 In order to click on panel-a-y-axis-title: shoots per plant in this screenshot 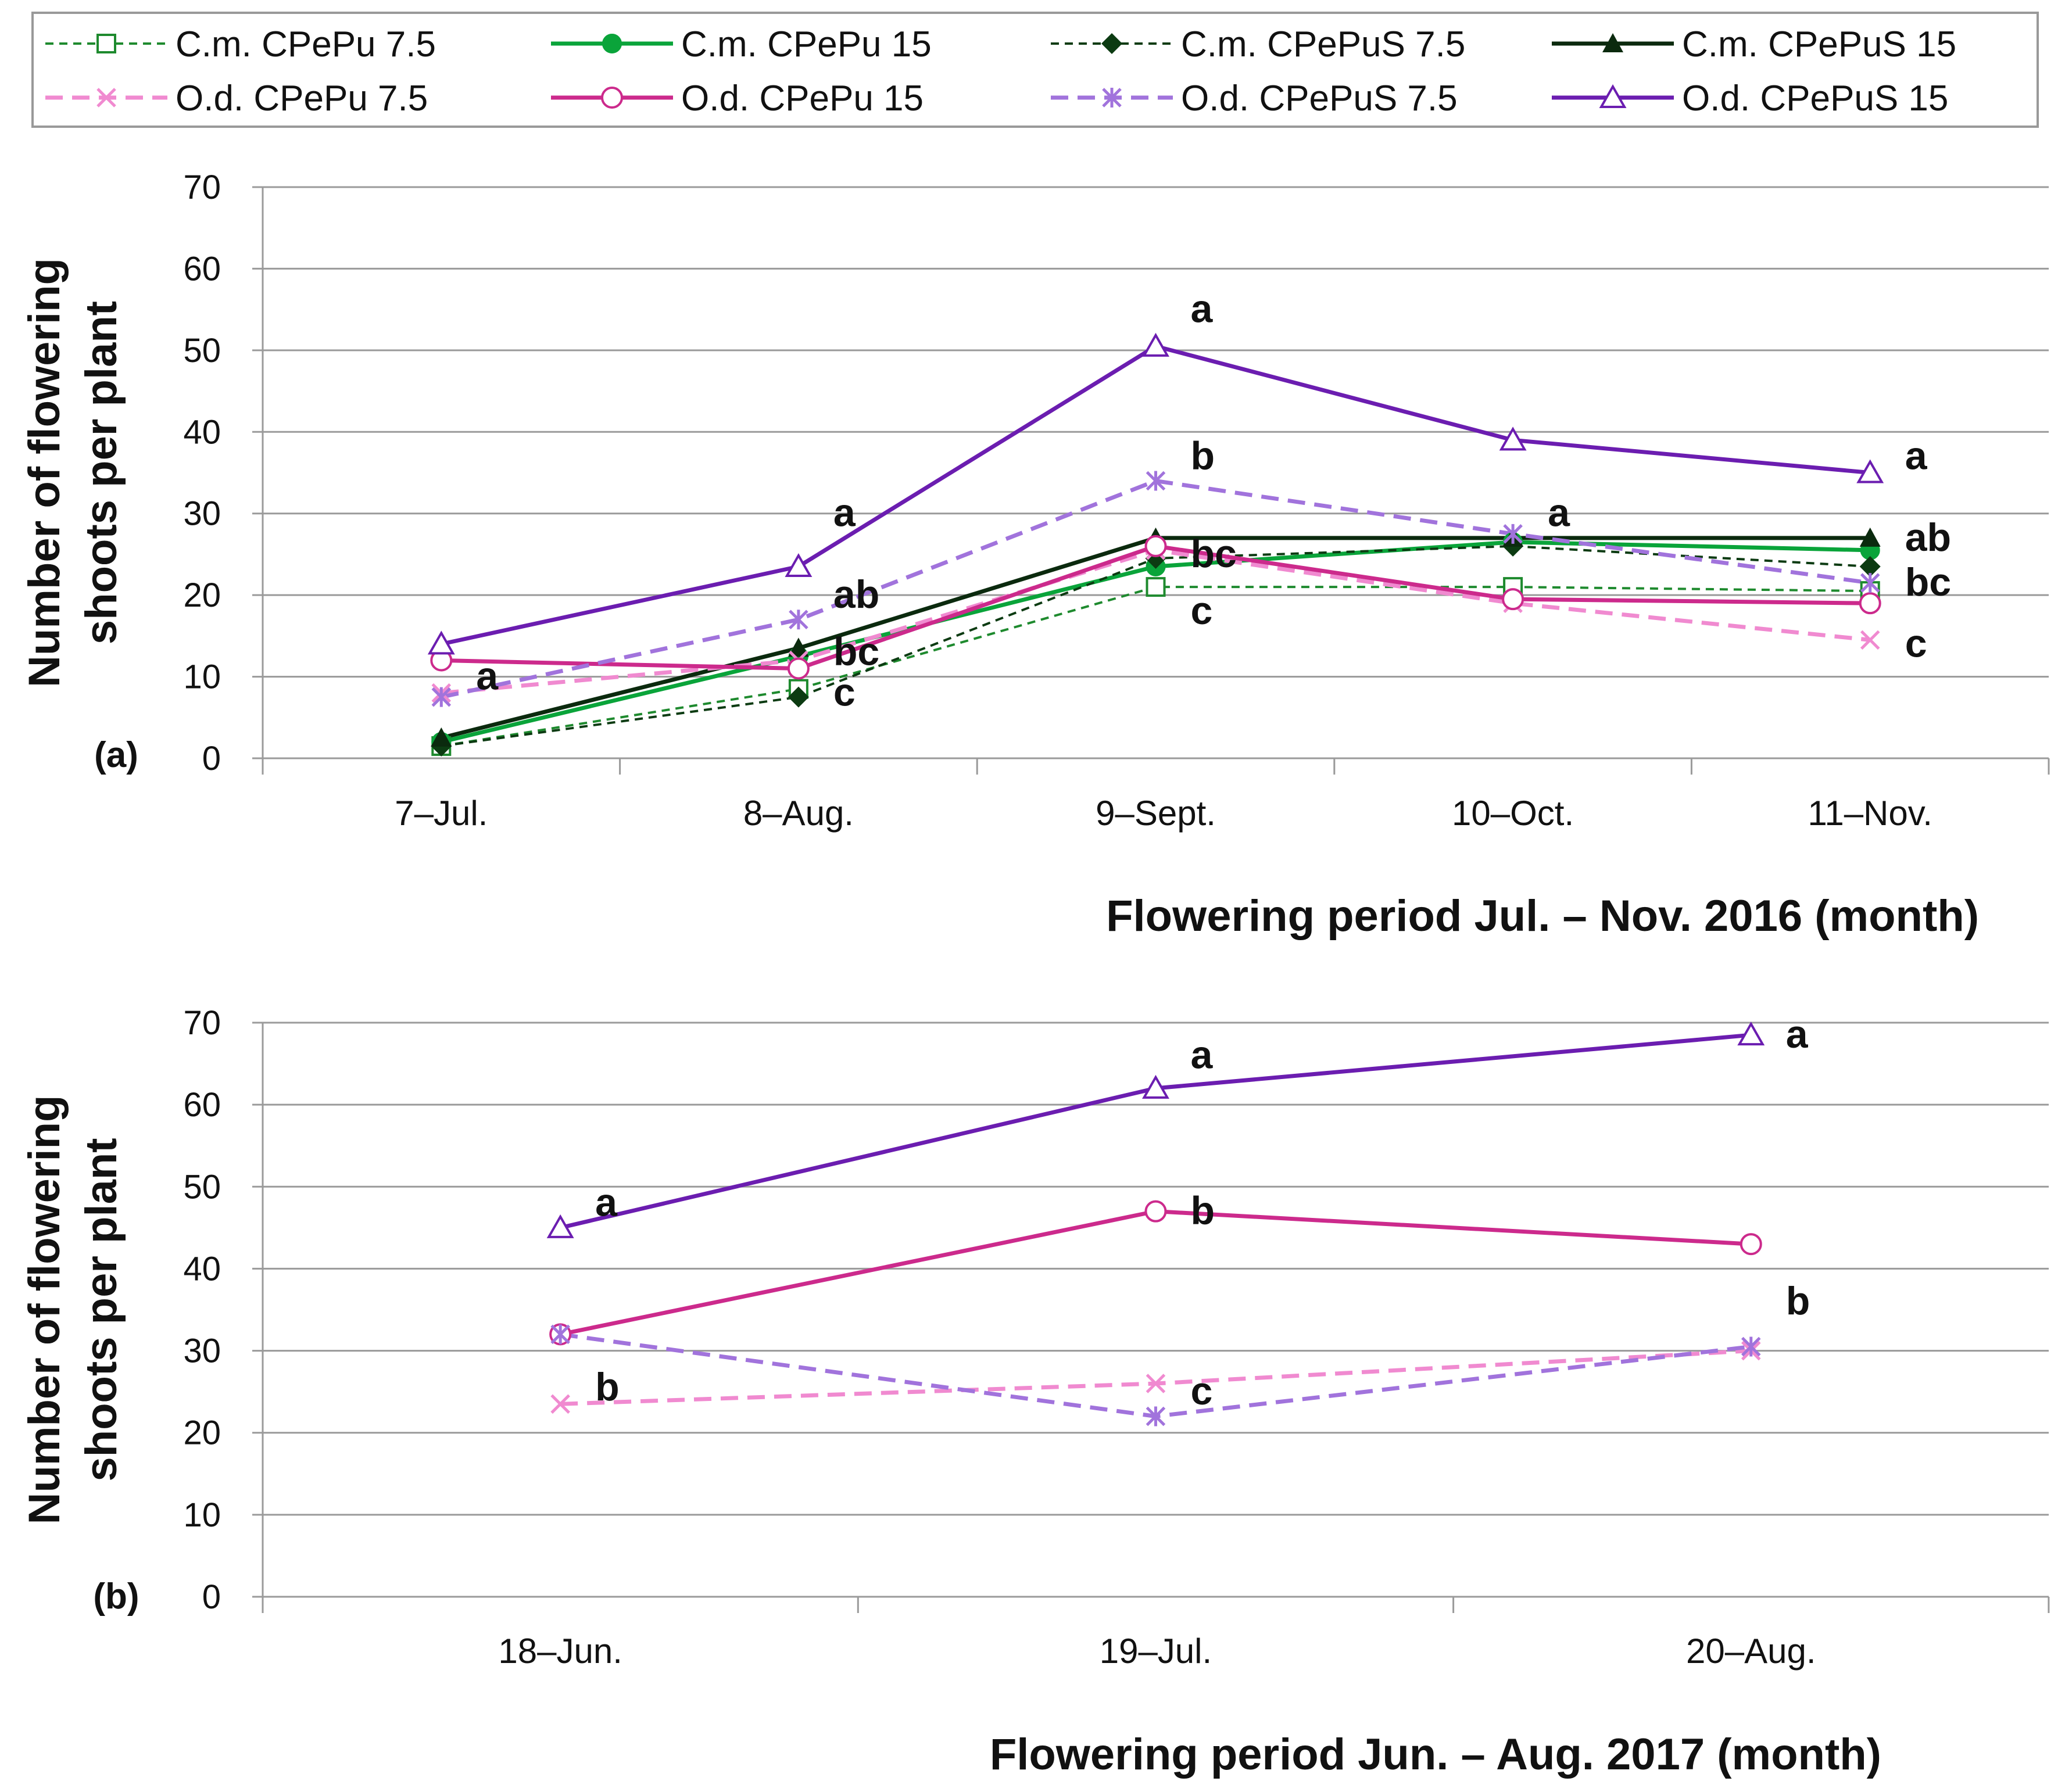, I will do `click(101, 473)`.